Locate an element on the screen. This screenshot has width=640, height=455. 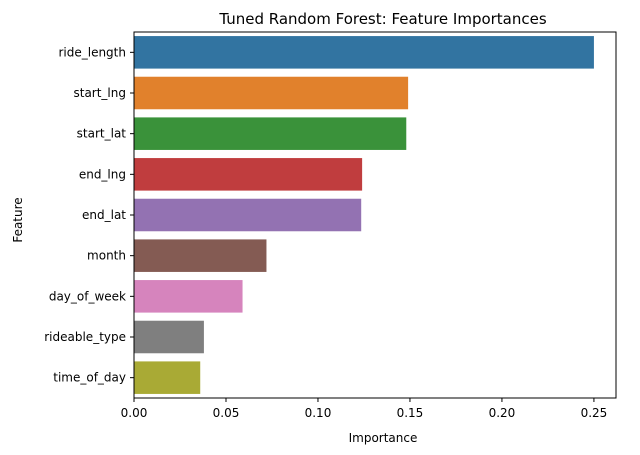
x-tick-label: 0.15 is located at coordinates (410, 413).